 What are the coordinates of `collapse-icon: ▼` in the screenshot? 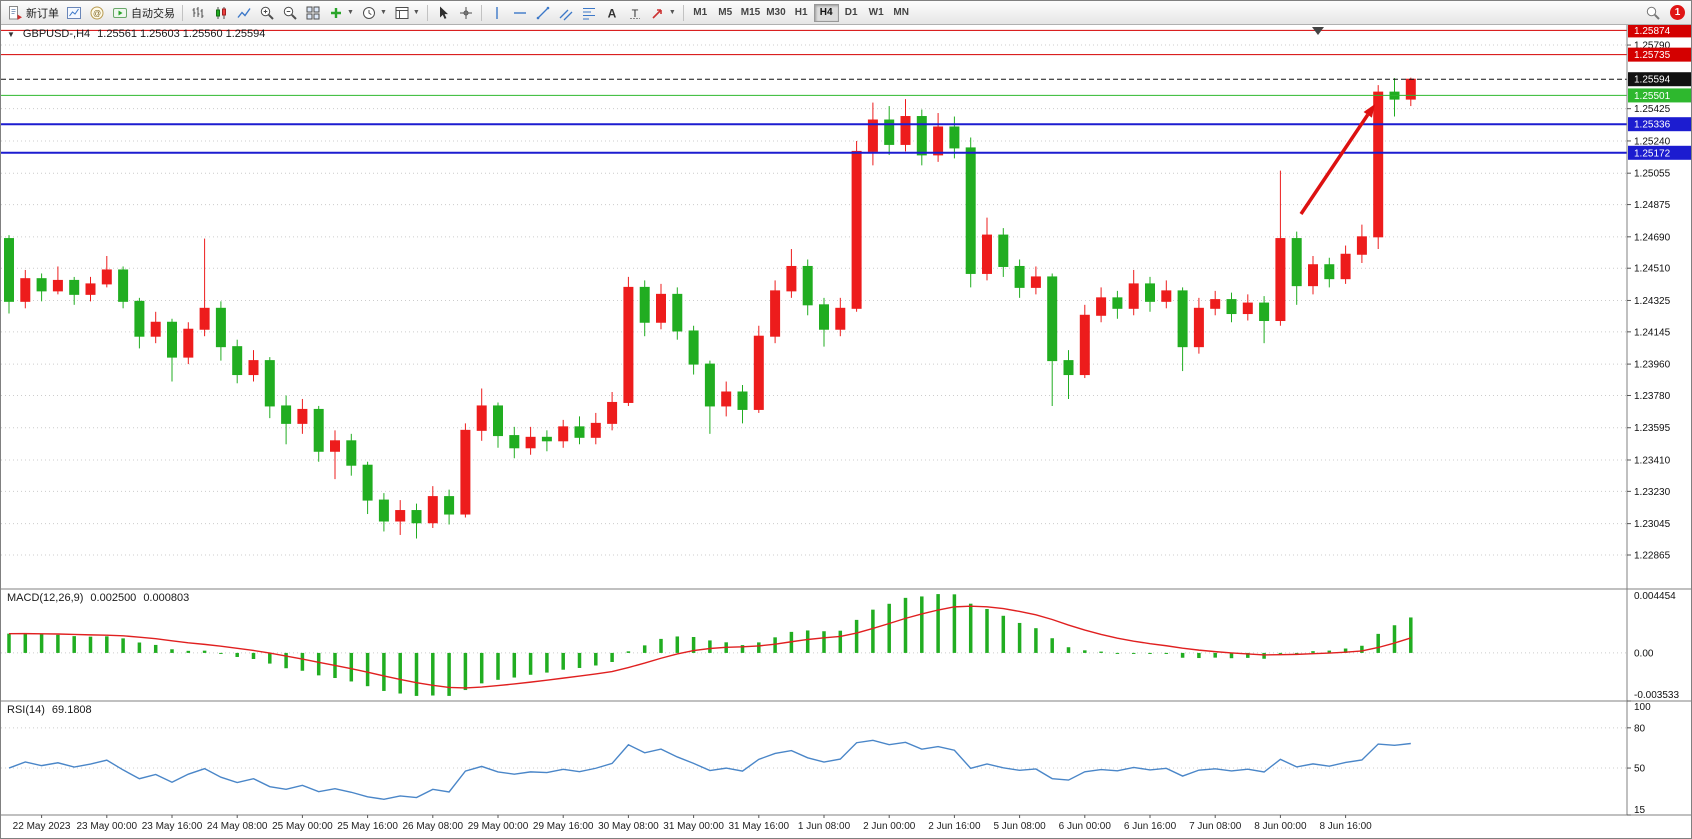 It's located at (11, 34).